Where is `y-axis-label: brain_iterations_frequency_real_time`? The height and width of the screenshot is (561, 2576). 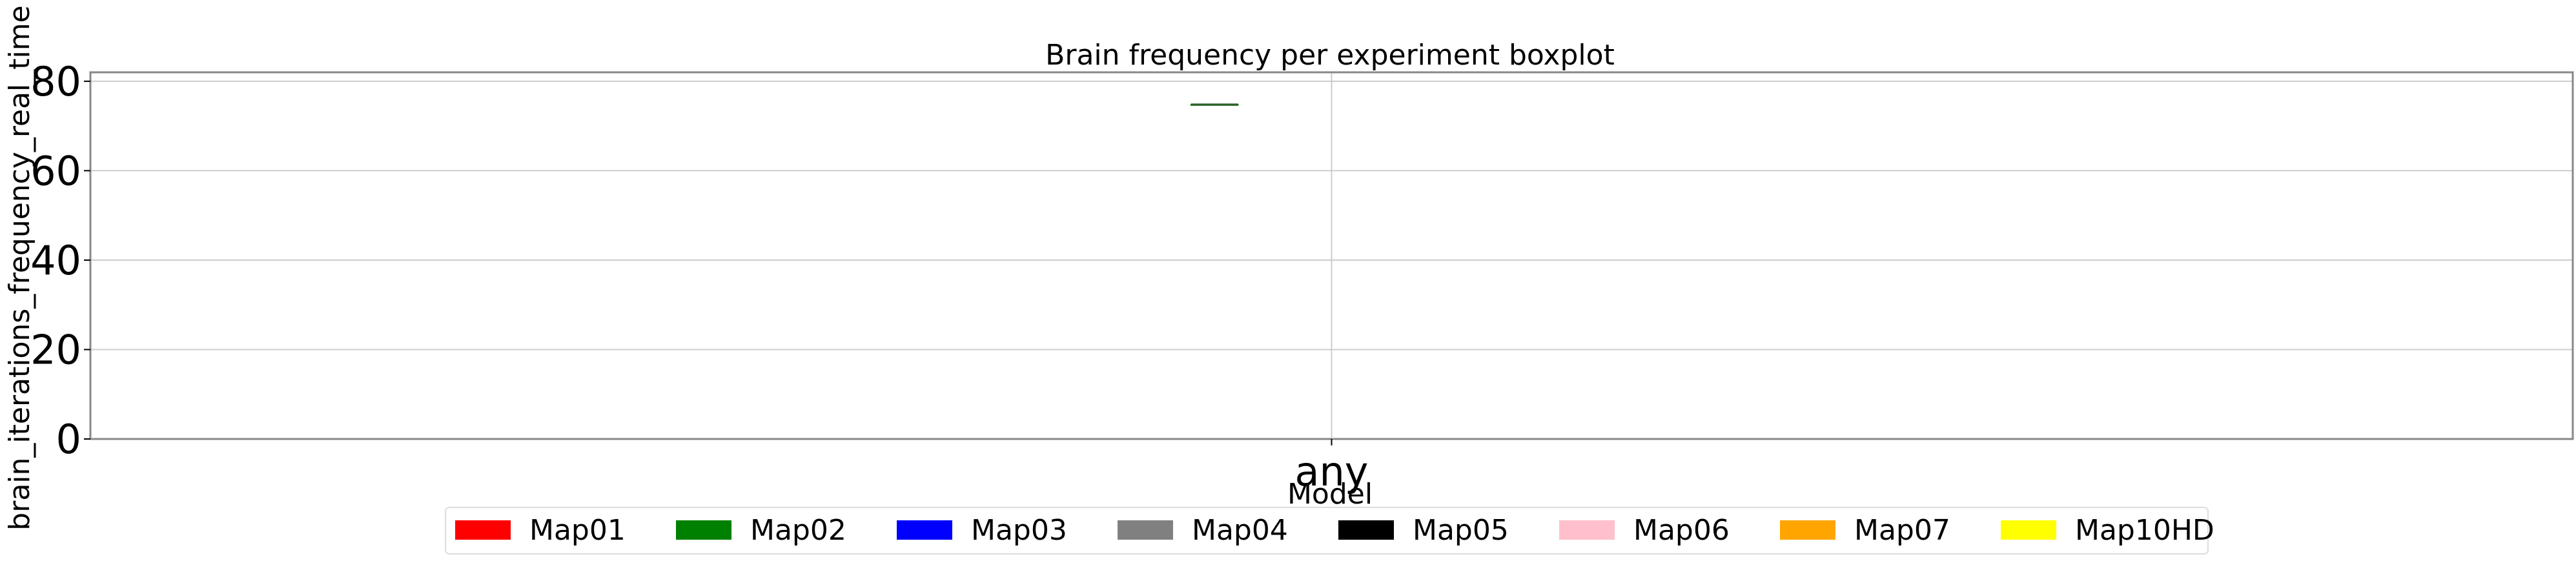 y-axis-label: brain_iterations_frequency_real_time is located at coordinates (20, 267).